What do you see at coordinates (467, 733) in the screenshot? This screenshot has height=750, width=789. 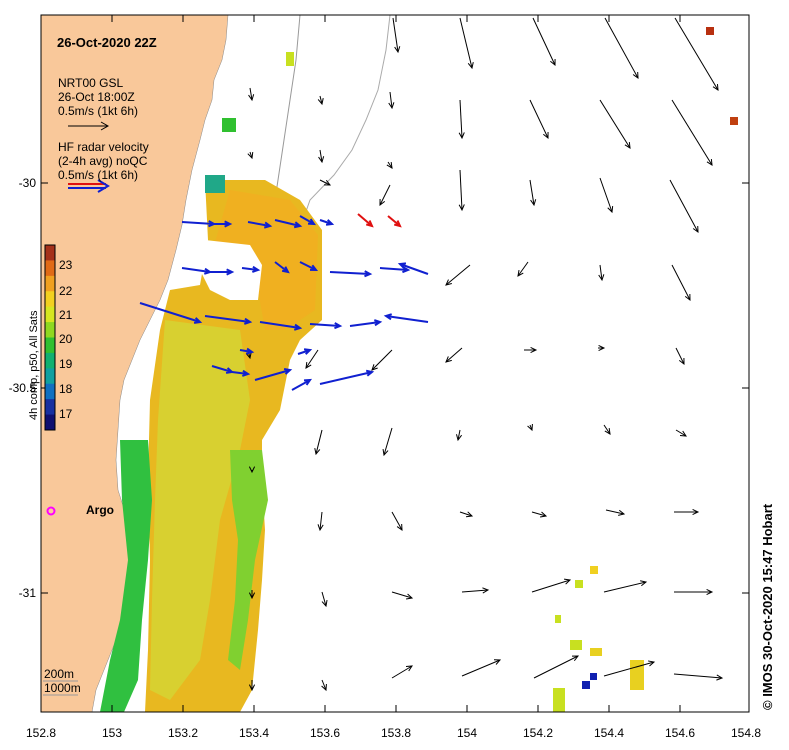 I see `x-tick-label: 154` at bounding box center [467, 733].